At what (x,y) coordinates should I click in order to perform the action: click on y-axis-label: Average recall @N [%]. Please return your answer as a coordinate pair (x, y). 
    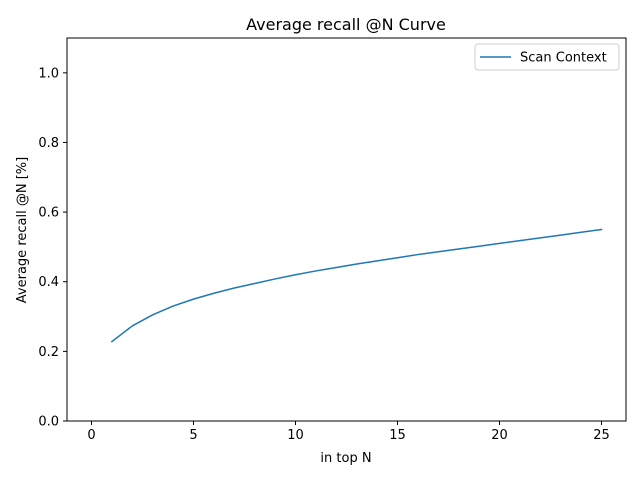
    Looking at the image, I should click on (22, 230).